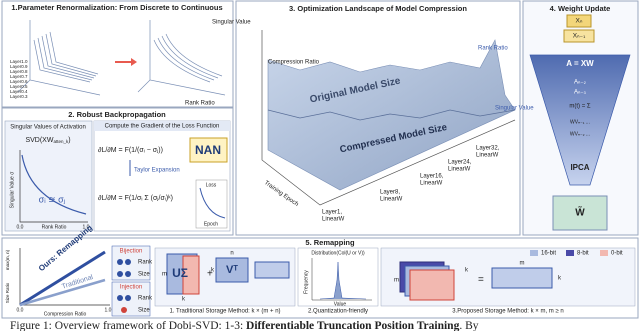  Describe the element at coordinates (19, 76) in the screenshot. I see `layer-label: Layer0.7` at that location.